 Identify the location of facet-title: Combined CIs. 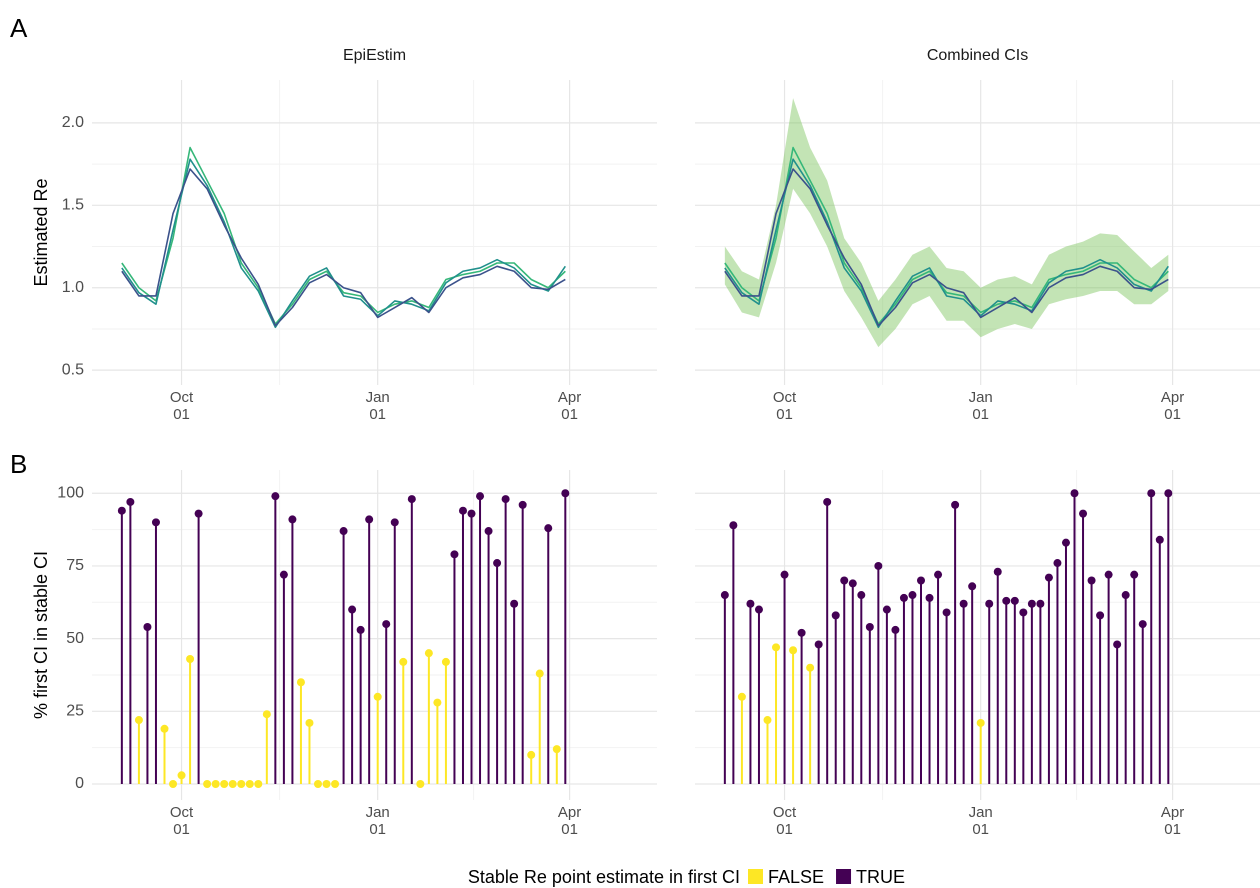
(977, 55).